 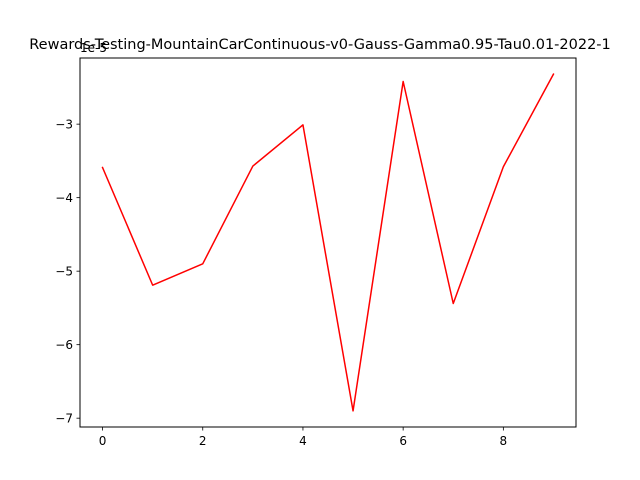 I want to click on y-tick-label: −5, so click(x=64, y=271).